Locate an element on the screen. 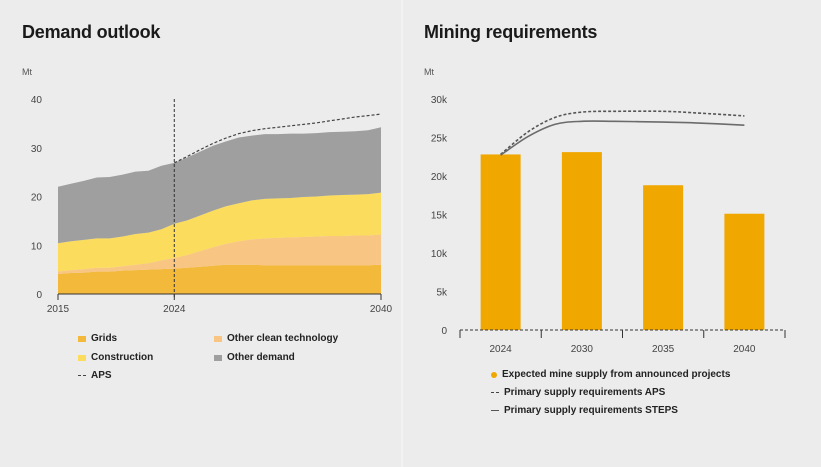 Image resolution: width=821 pixels, height=467 pixels. legend-label: Construction is located at coordinates (122, 357).